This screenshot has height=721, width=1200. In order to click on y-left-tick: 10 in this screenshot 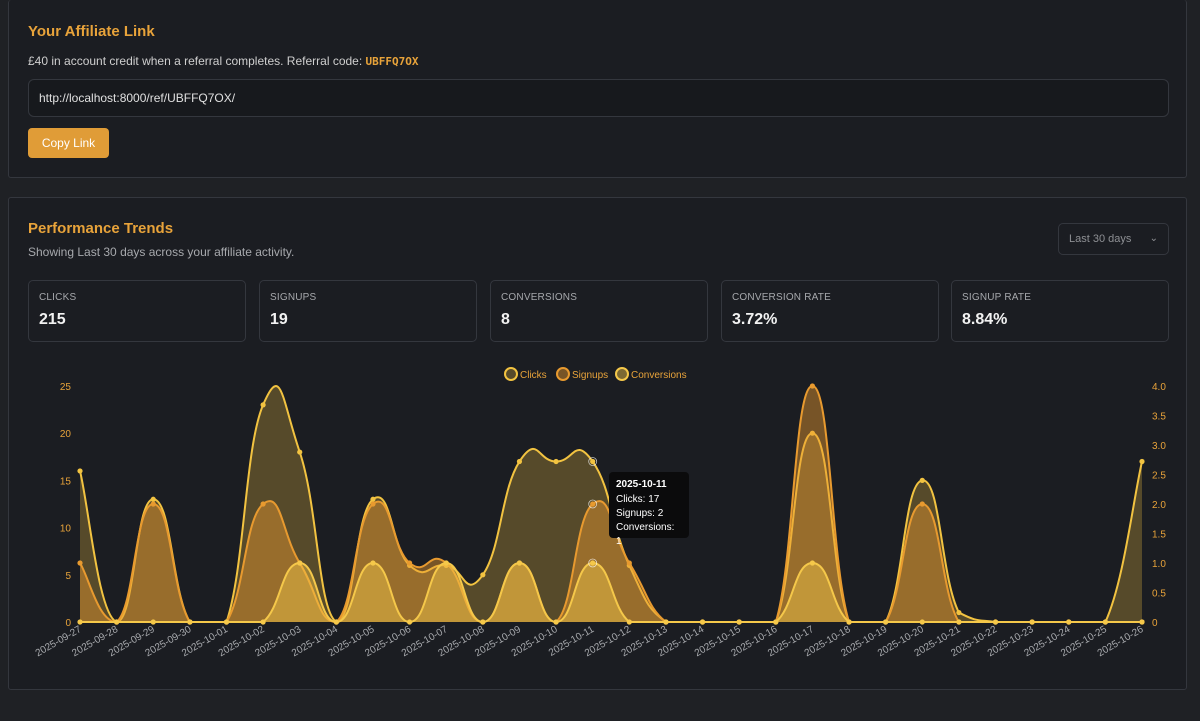, I will do `click(66, 529)`.